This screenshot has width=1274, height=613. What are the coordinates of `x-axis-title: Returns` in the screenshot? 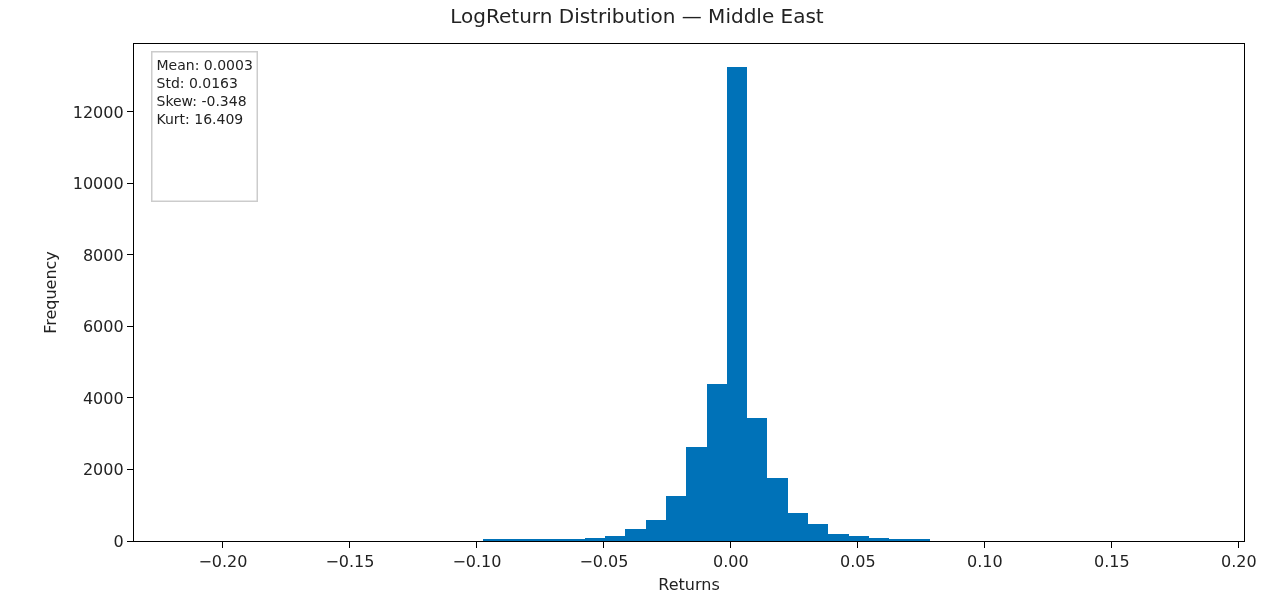 It's located at (689, 585).